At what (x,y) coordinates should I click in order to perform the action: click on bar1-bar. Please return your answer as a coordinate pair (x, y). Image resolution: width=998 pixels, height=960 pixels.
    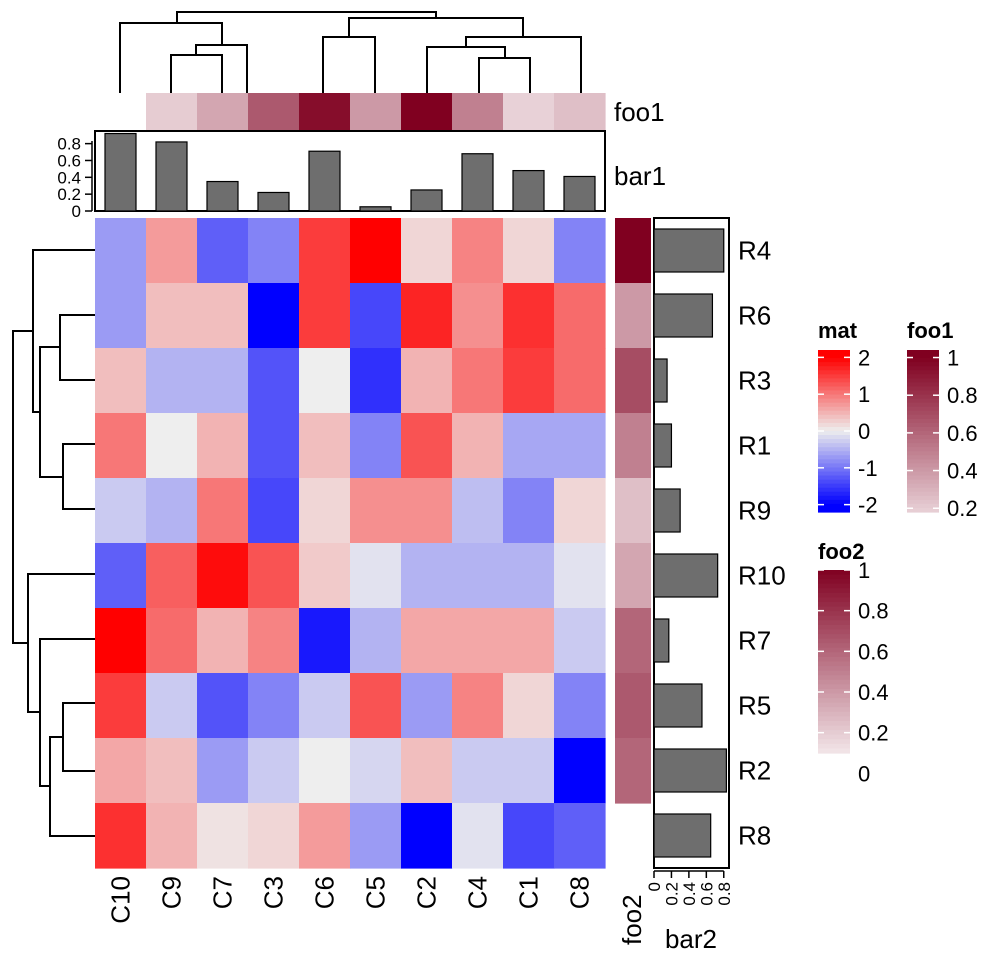
    Looking at the image, I should click on (477, 182).